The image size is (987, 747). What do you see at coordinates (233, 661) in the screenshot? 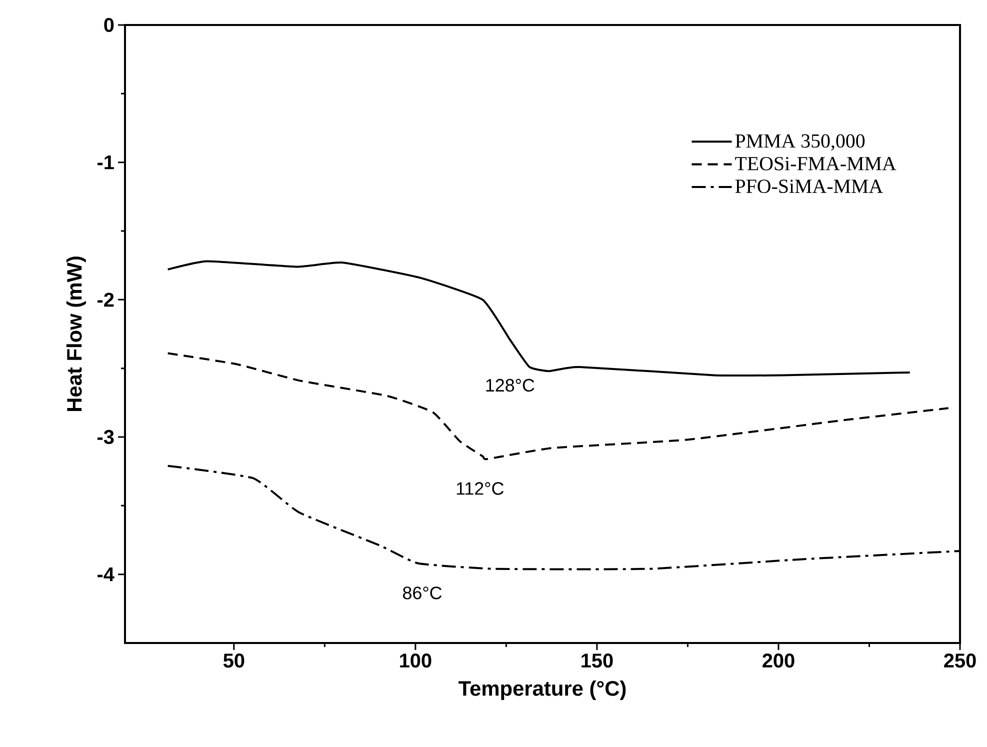
I see `x-tick-label: 50` at bounding box center [233, 661].